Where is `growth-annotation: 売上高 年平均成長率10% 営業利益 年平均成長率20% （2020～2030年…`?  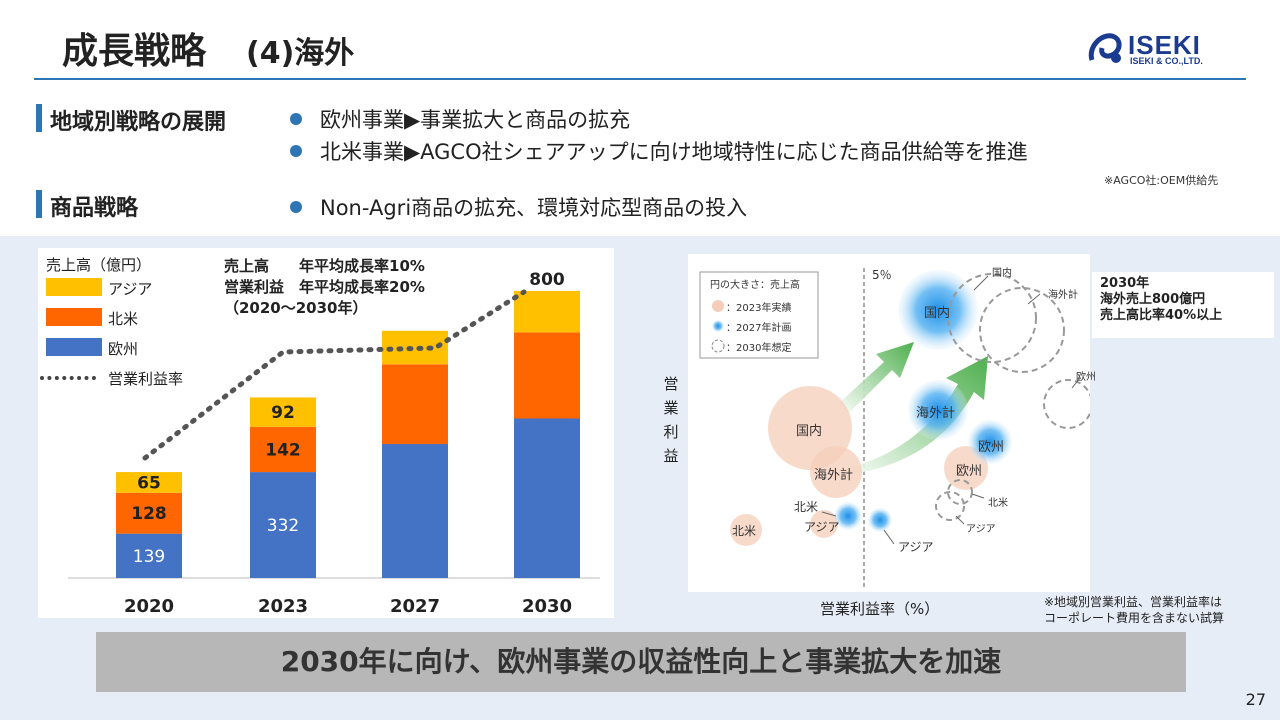
growth-annotation: 売上高 年平均成長率10% 営業利益 年平均成長率20% （2020～2030年… is located at coordinates (324, 287).